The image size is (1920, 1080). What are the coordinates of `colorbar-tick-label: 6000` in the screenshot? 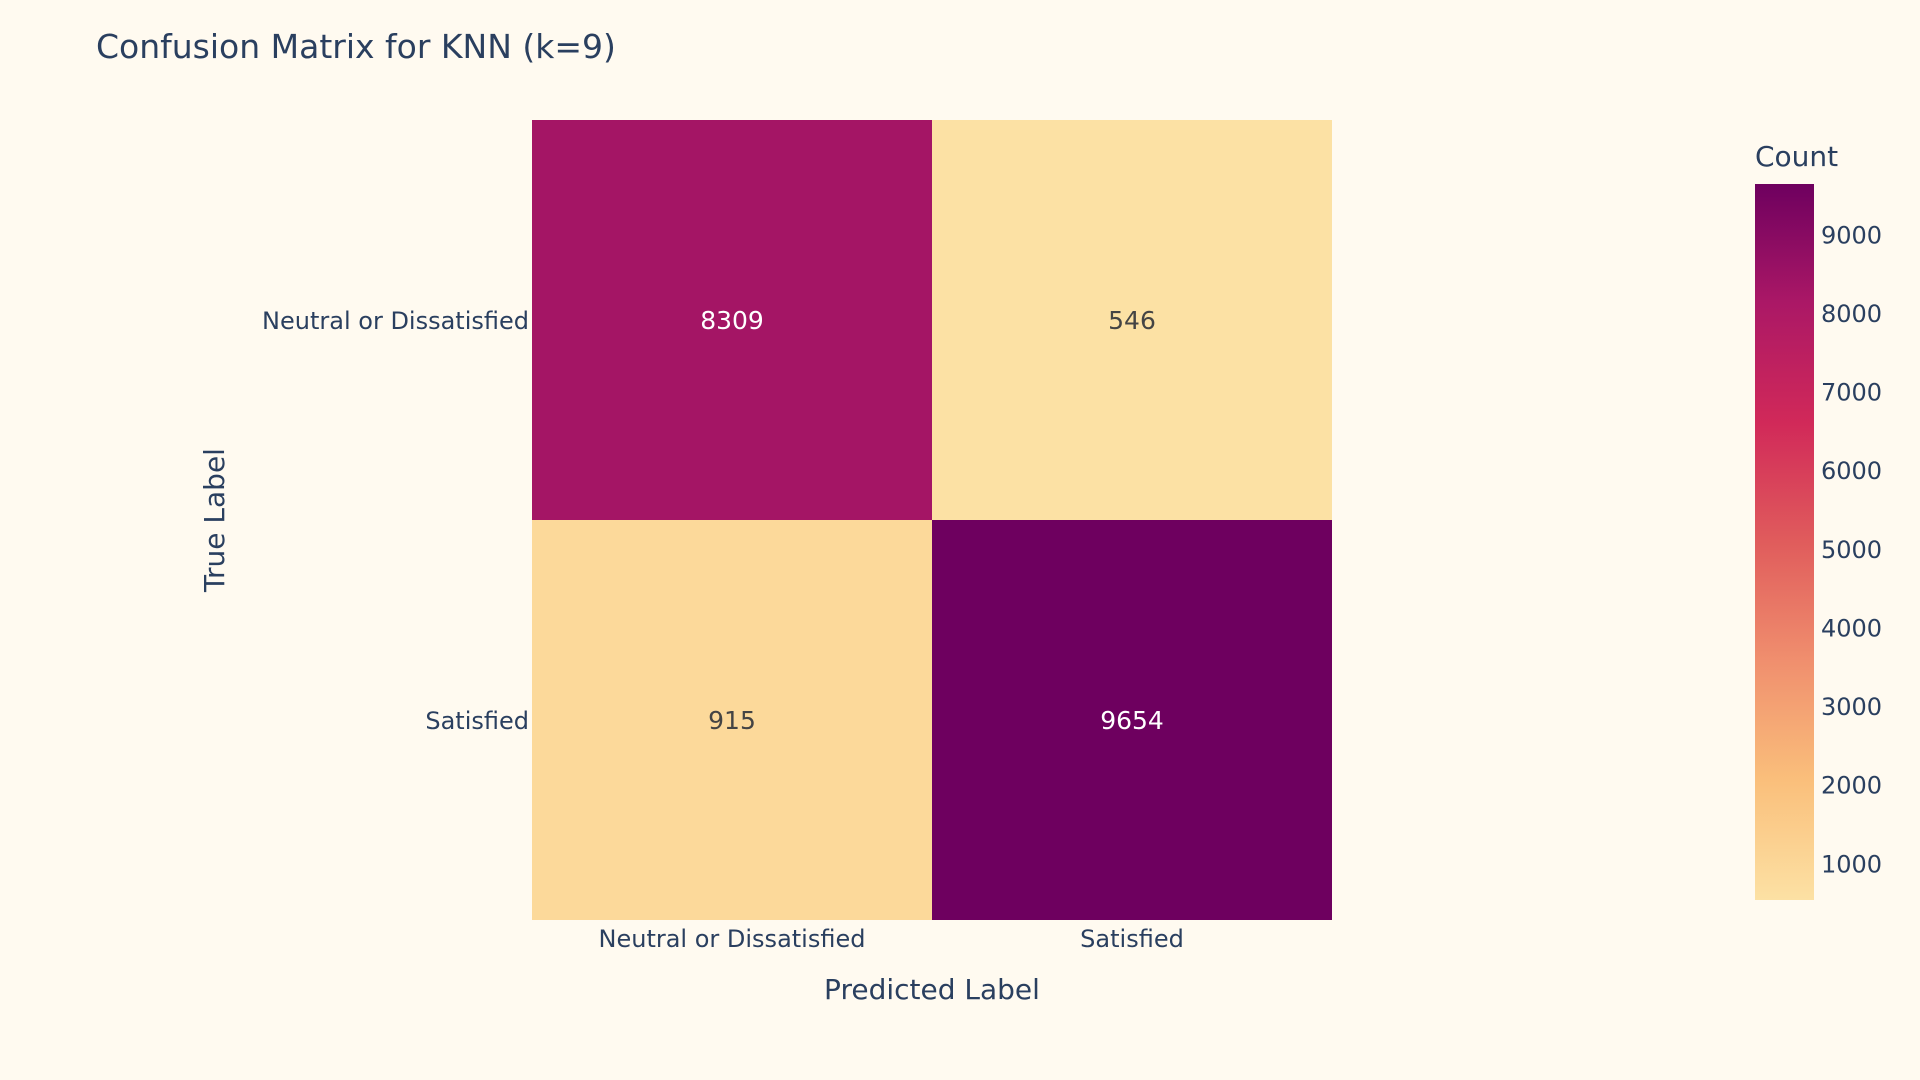 It's located at (1851, 471).